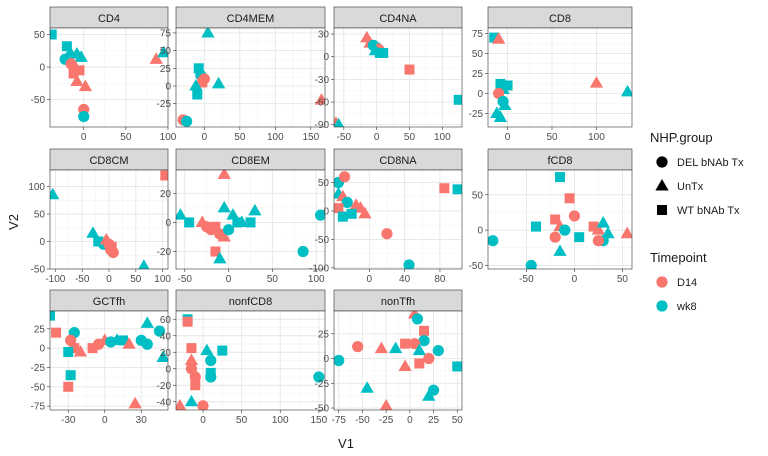 The height and width of the screenshot is (456, 768). I want to click on legend-key-square, so click(662, 210).